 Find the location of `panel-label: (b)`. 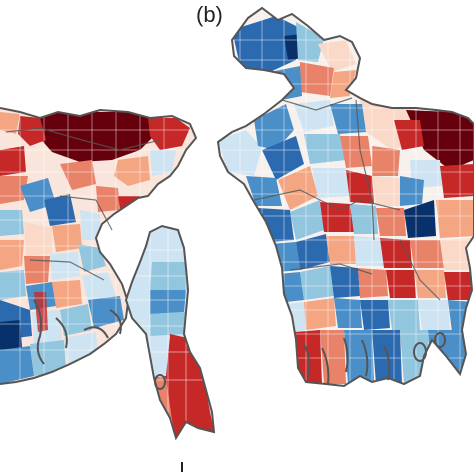

panel-label: (b) is located at coordinates (209, 14).